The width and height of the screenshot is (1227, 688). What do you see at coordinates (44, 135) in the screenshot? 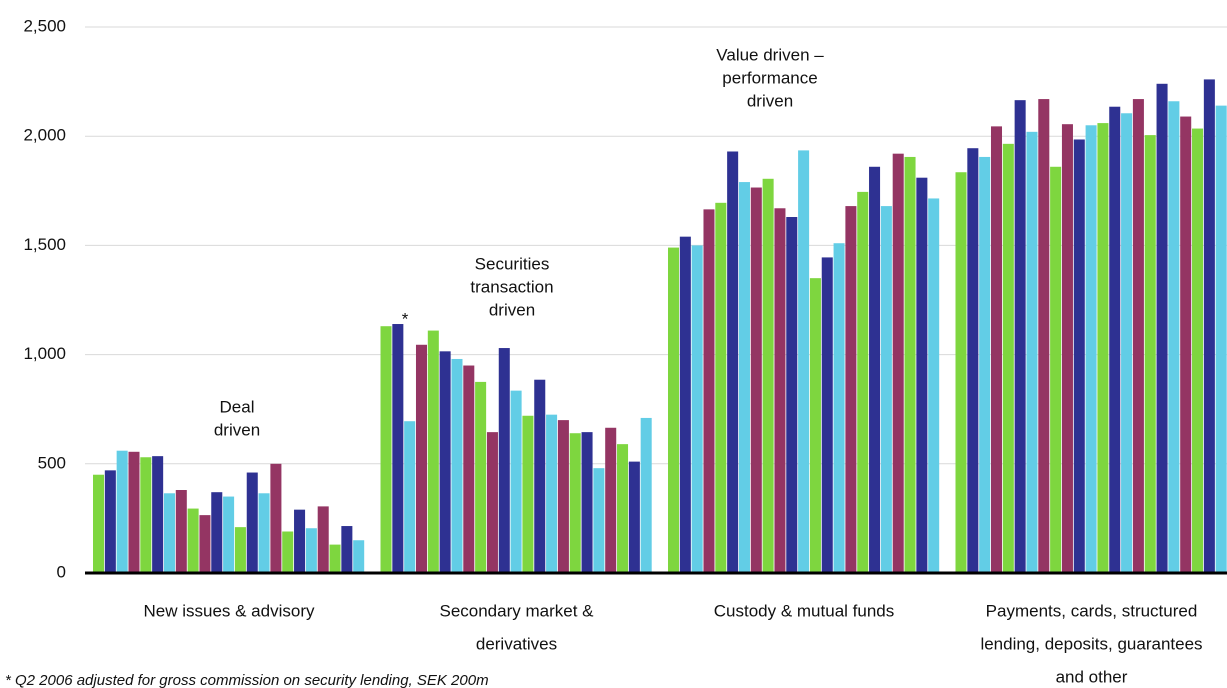
I see `y-tick-label: 2,000` at bounding box center [44, 135].